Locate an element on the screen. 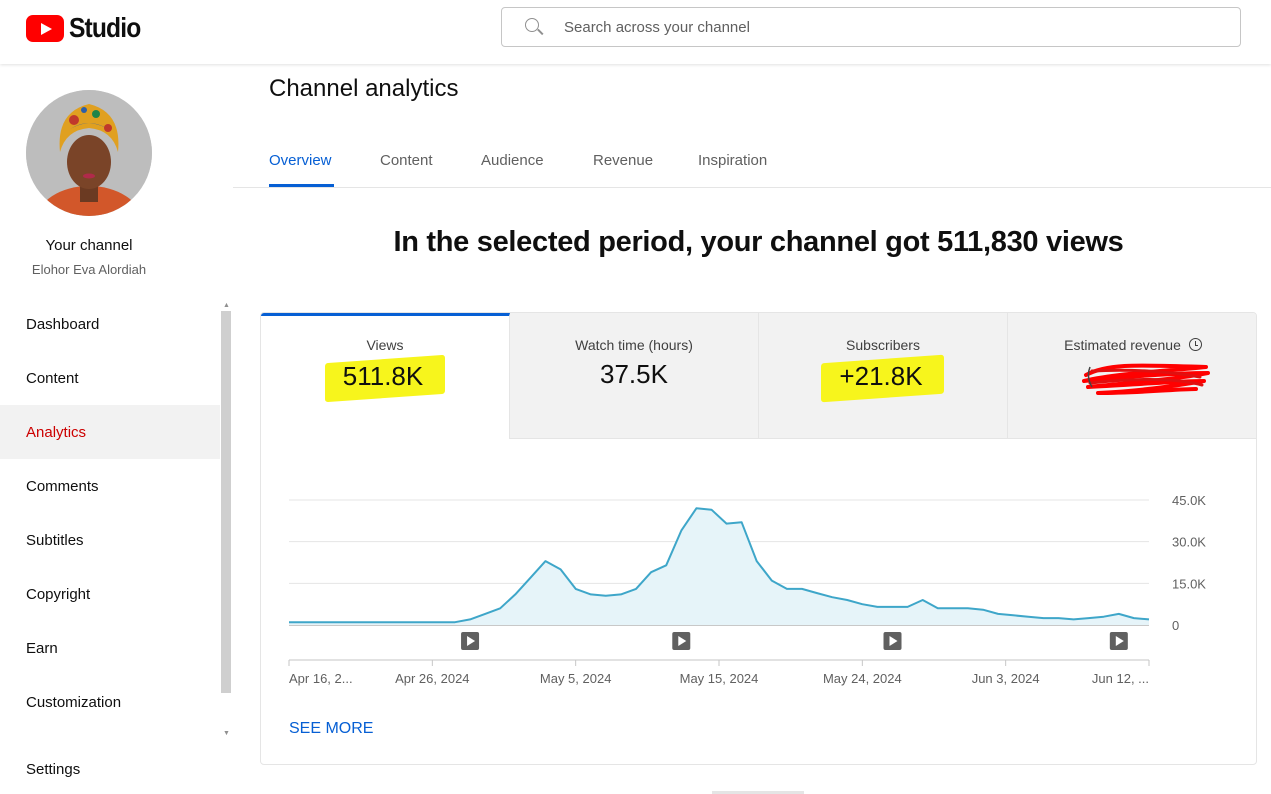  metric-views: Views 511.8K is located at coordinates (385, 376).